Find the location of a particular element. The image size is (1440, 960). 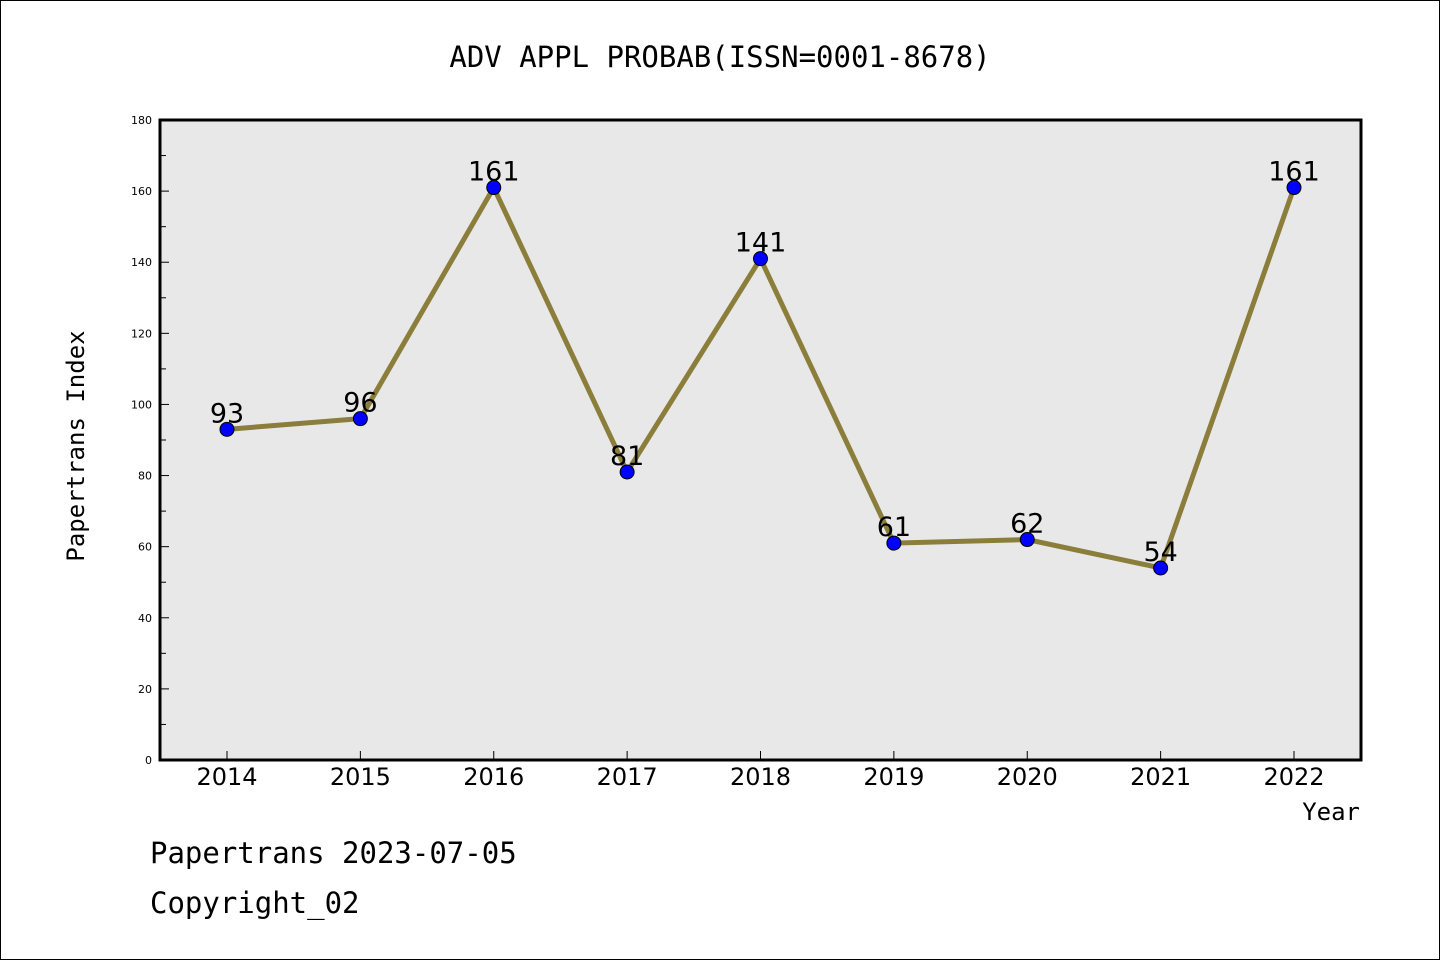

data-label: 93 is located at coordinates (227, 413).